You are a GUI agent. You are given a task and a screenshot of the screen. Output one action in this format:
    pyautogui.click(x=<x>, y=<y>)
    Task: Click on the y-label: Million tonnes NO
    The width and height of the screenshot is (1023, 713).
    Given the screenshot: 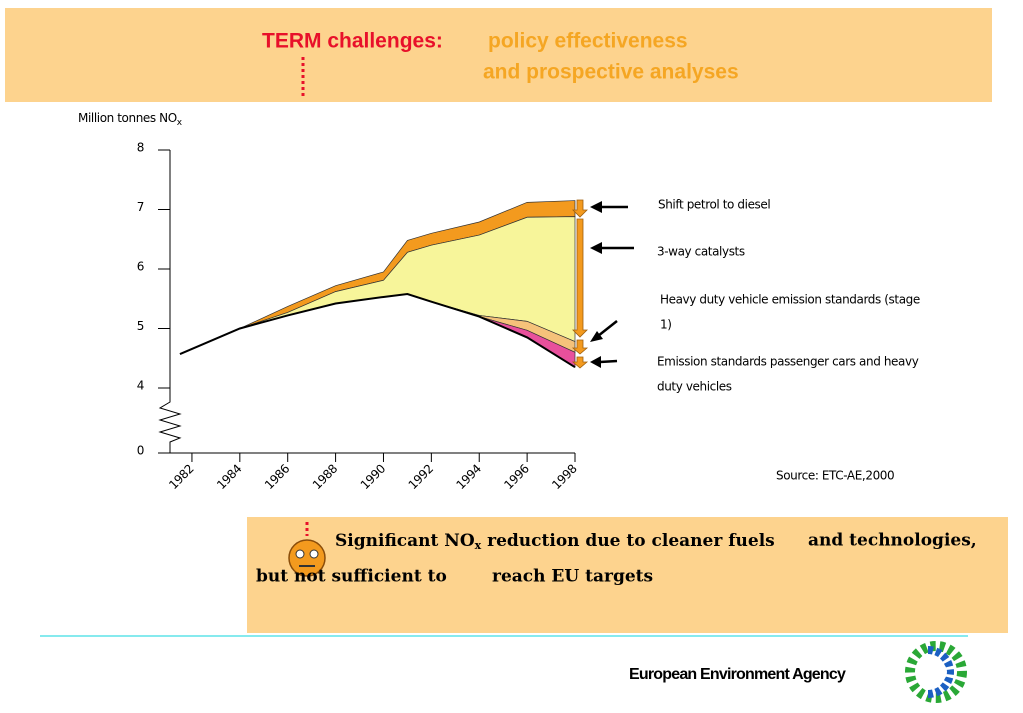 What is the action you would take?
    pyautogui.click(x=127, y=118)
    